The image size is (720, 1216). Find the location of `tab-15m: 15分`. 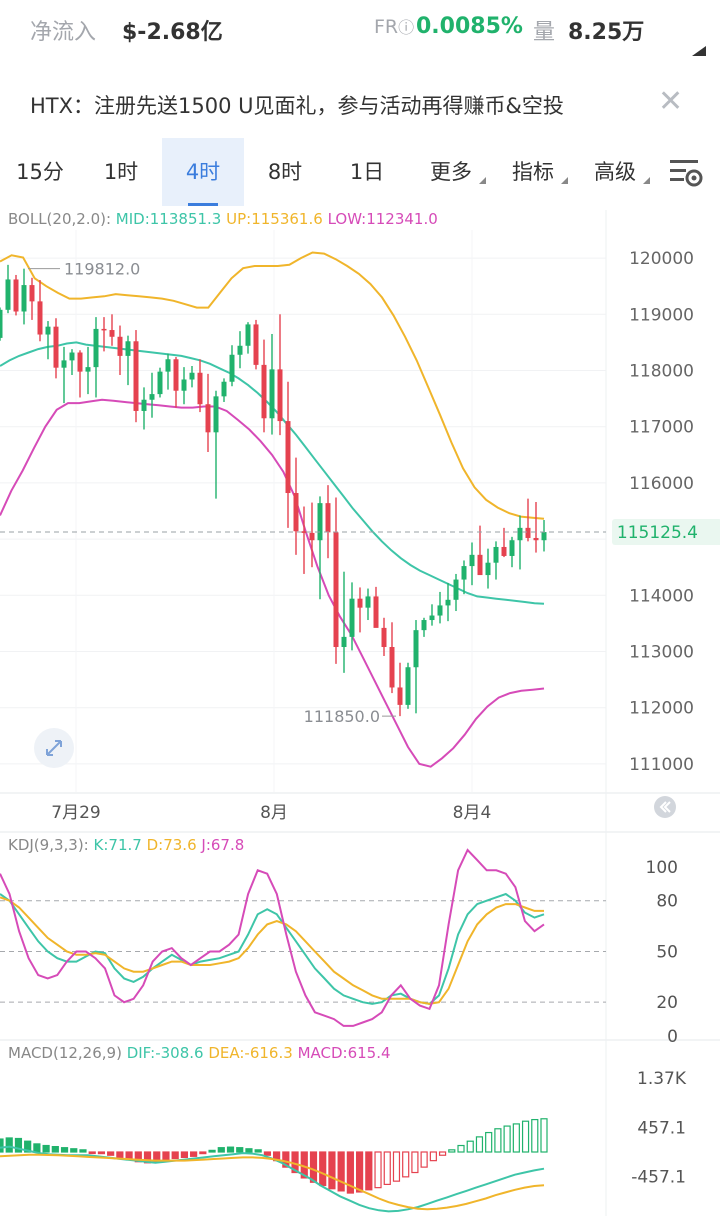

tab-15m: 15分 is located at coordinates (40, 172).